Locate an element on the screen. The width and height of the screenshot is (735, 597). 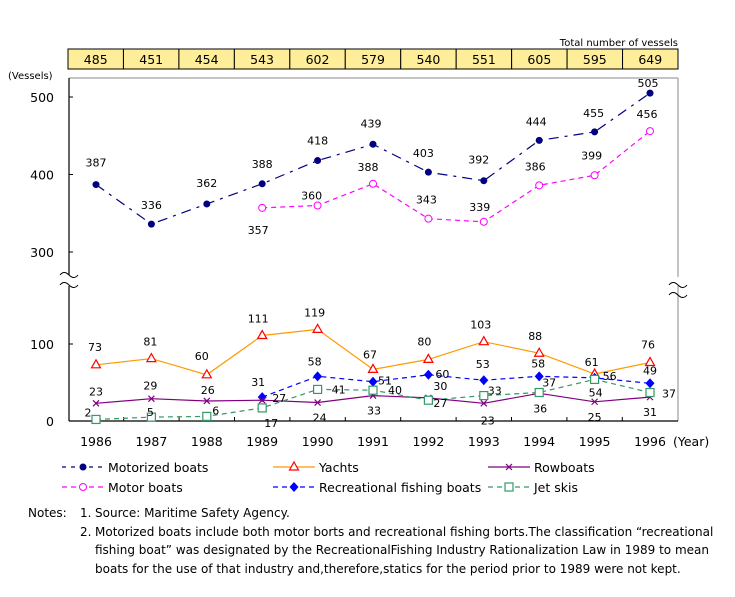
legend-motor-marker is located at coordinates (83, 487).